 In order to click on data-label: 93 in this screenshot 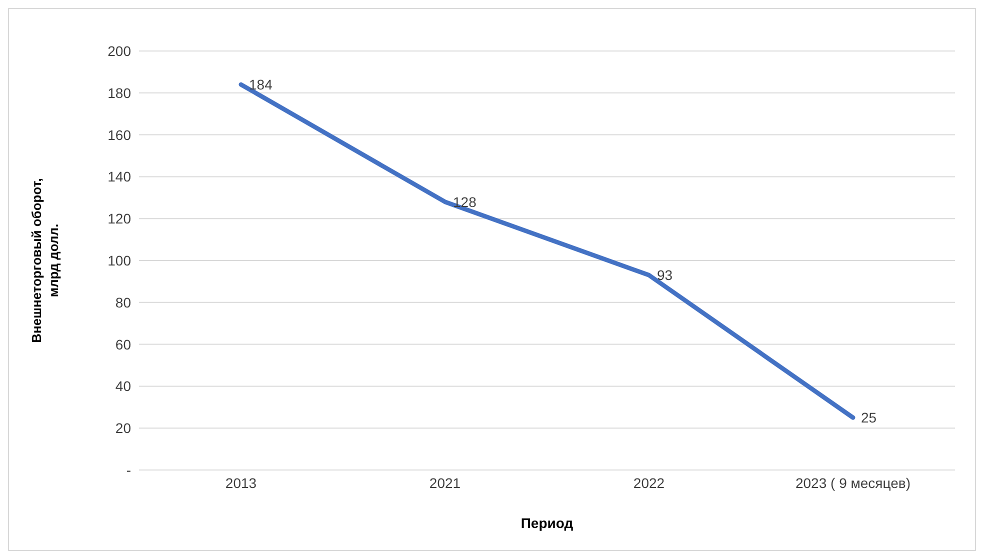, I will do `click(665, 275)`.